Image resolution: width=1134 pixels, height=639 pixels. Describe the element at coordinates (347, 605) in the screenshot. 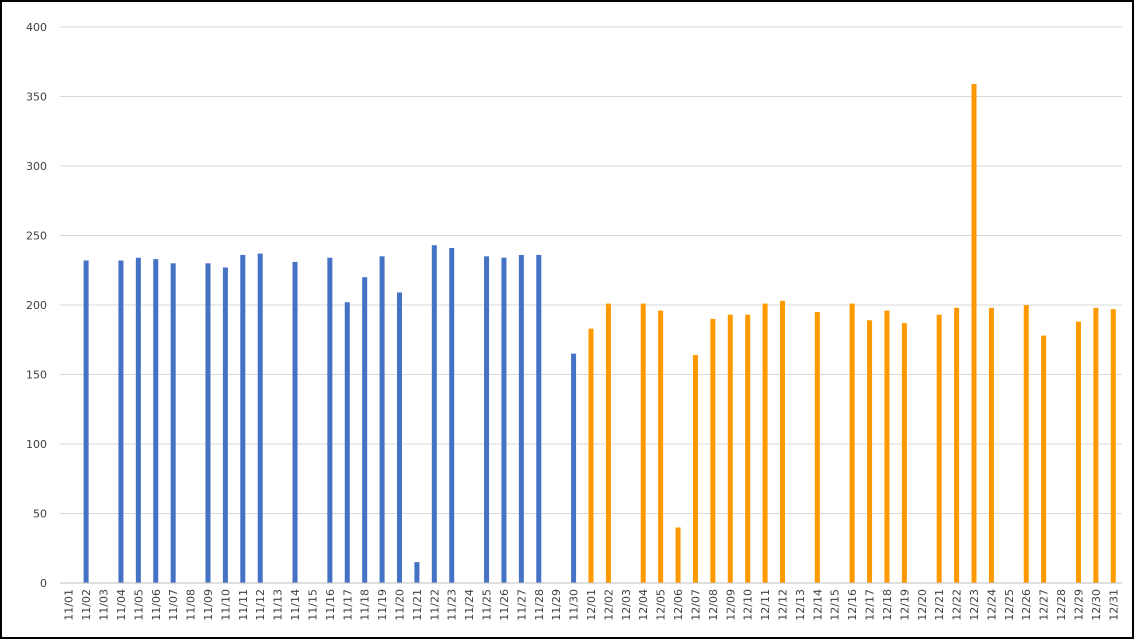

I see `x-tick-label: 11/17` at that location.